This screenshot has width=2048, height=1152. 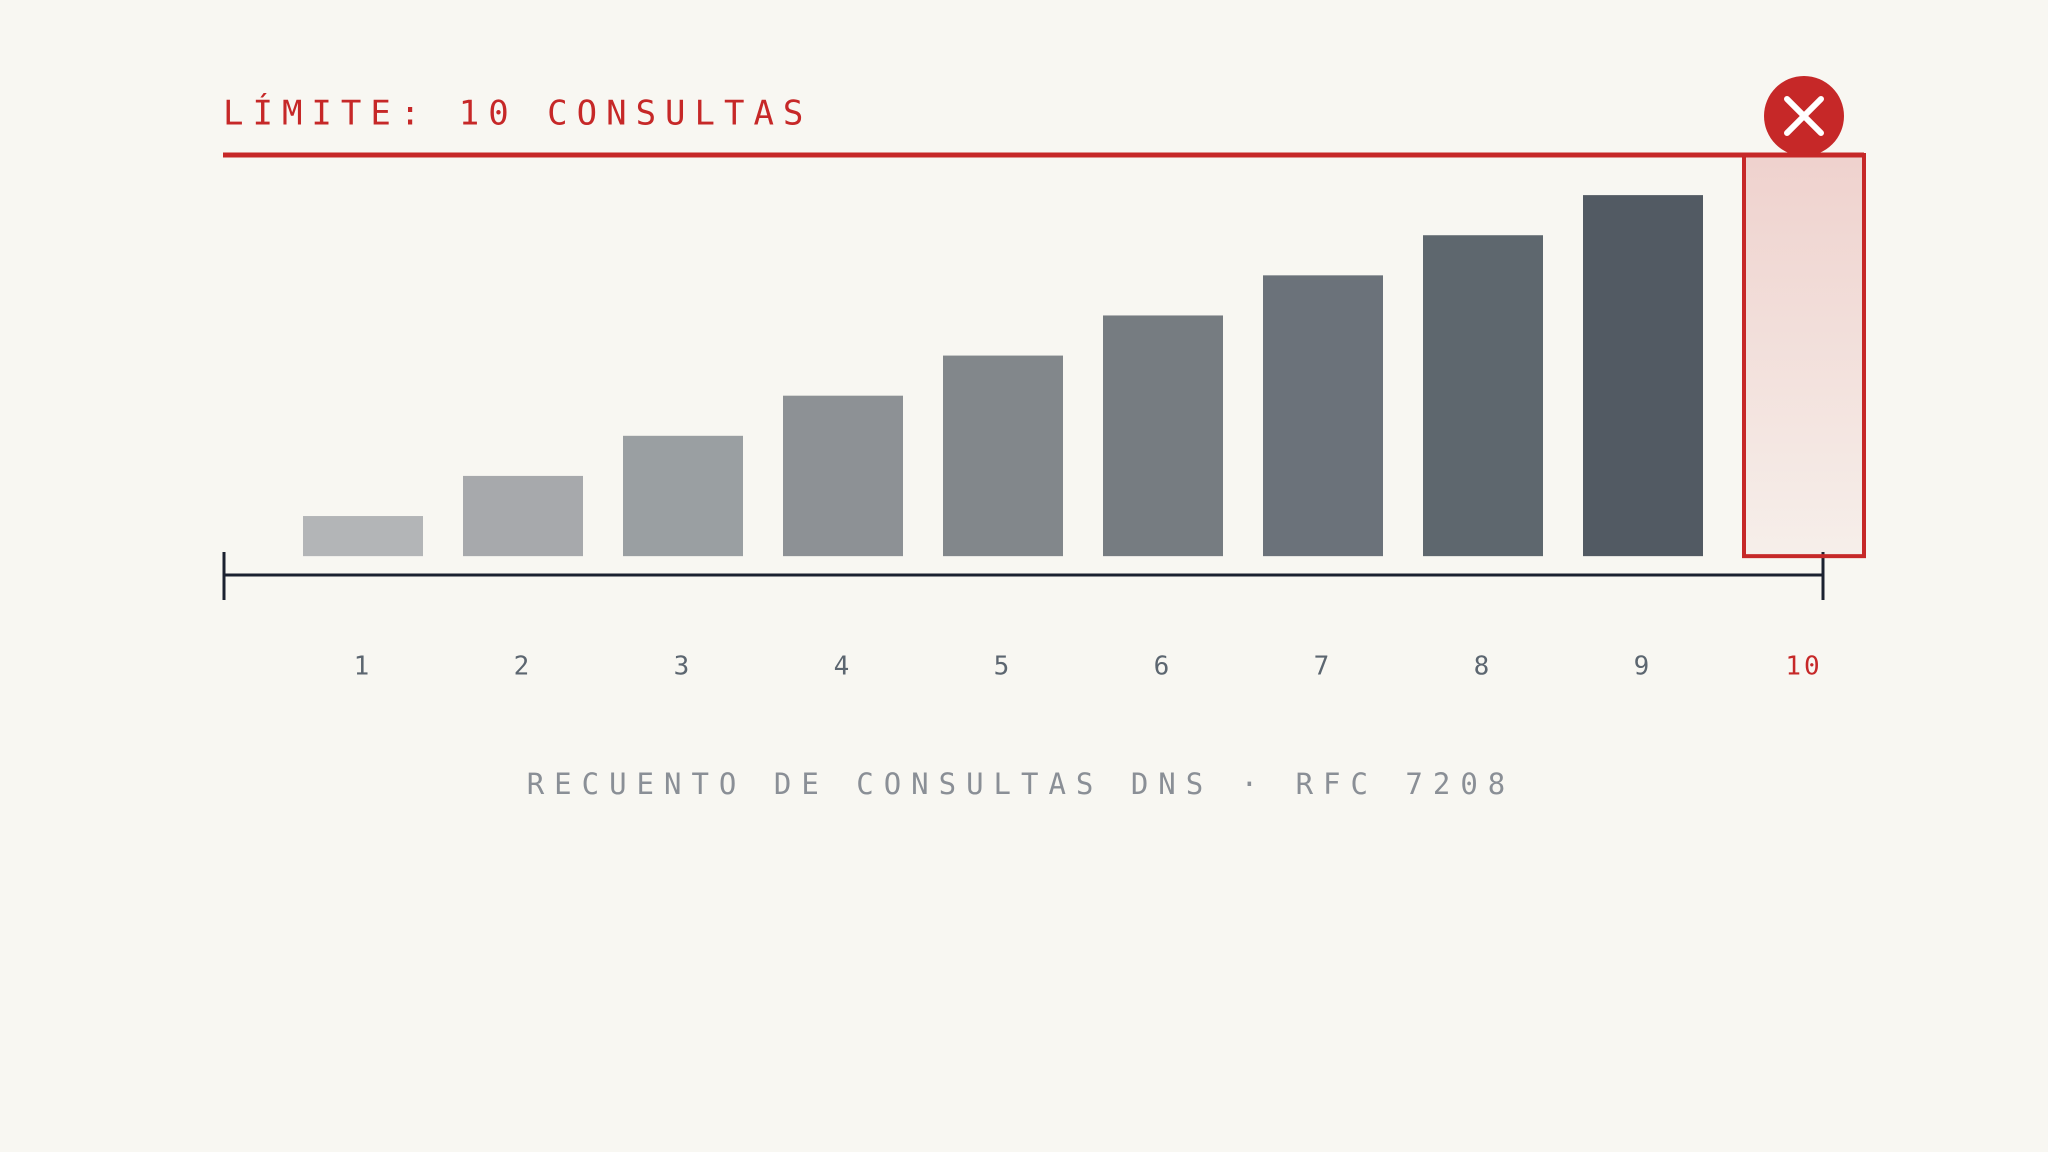 I want to click on close-icon, so click(x=1804, y=116).